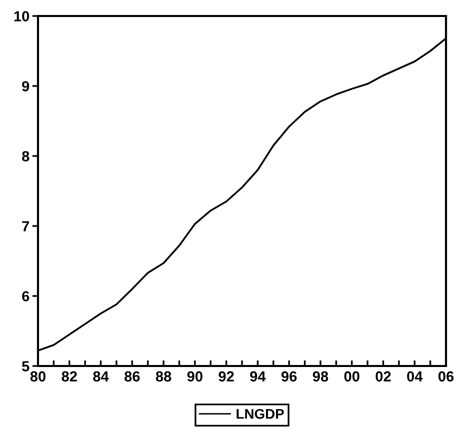 This screenshot has height=447, width=461. I want to click on x-tick-label: 88, so click(164, 376).